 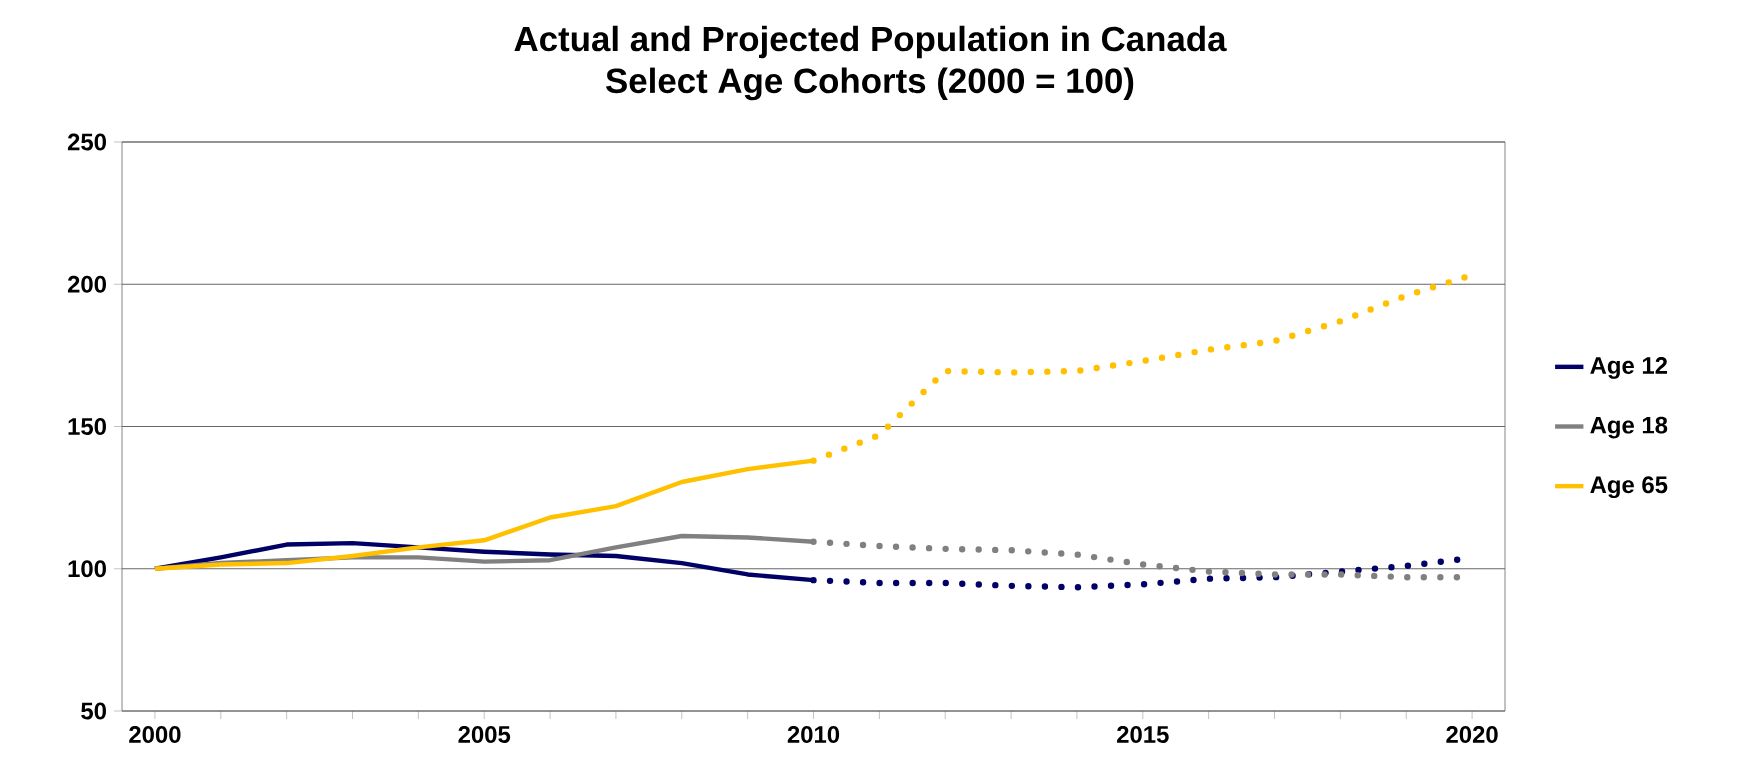 I want to click on legend-label: Age 65, so click(x=1629, y=487).